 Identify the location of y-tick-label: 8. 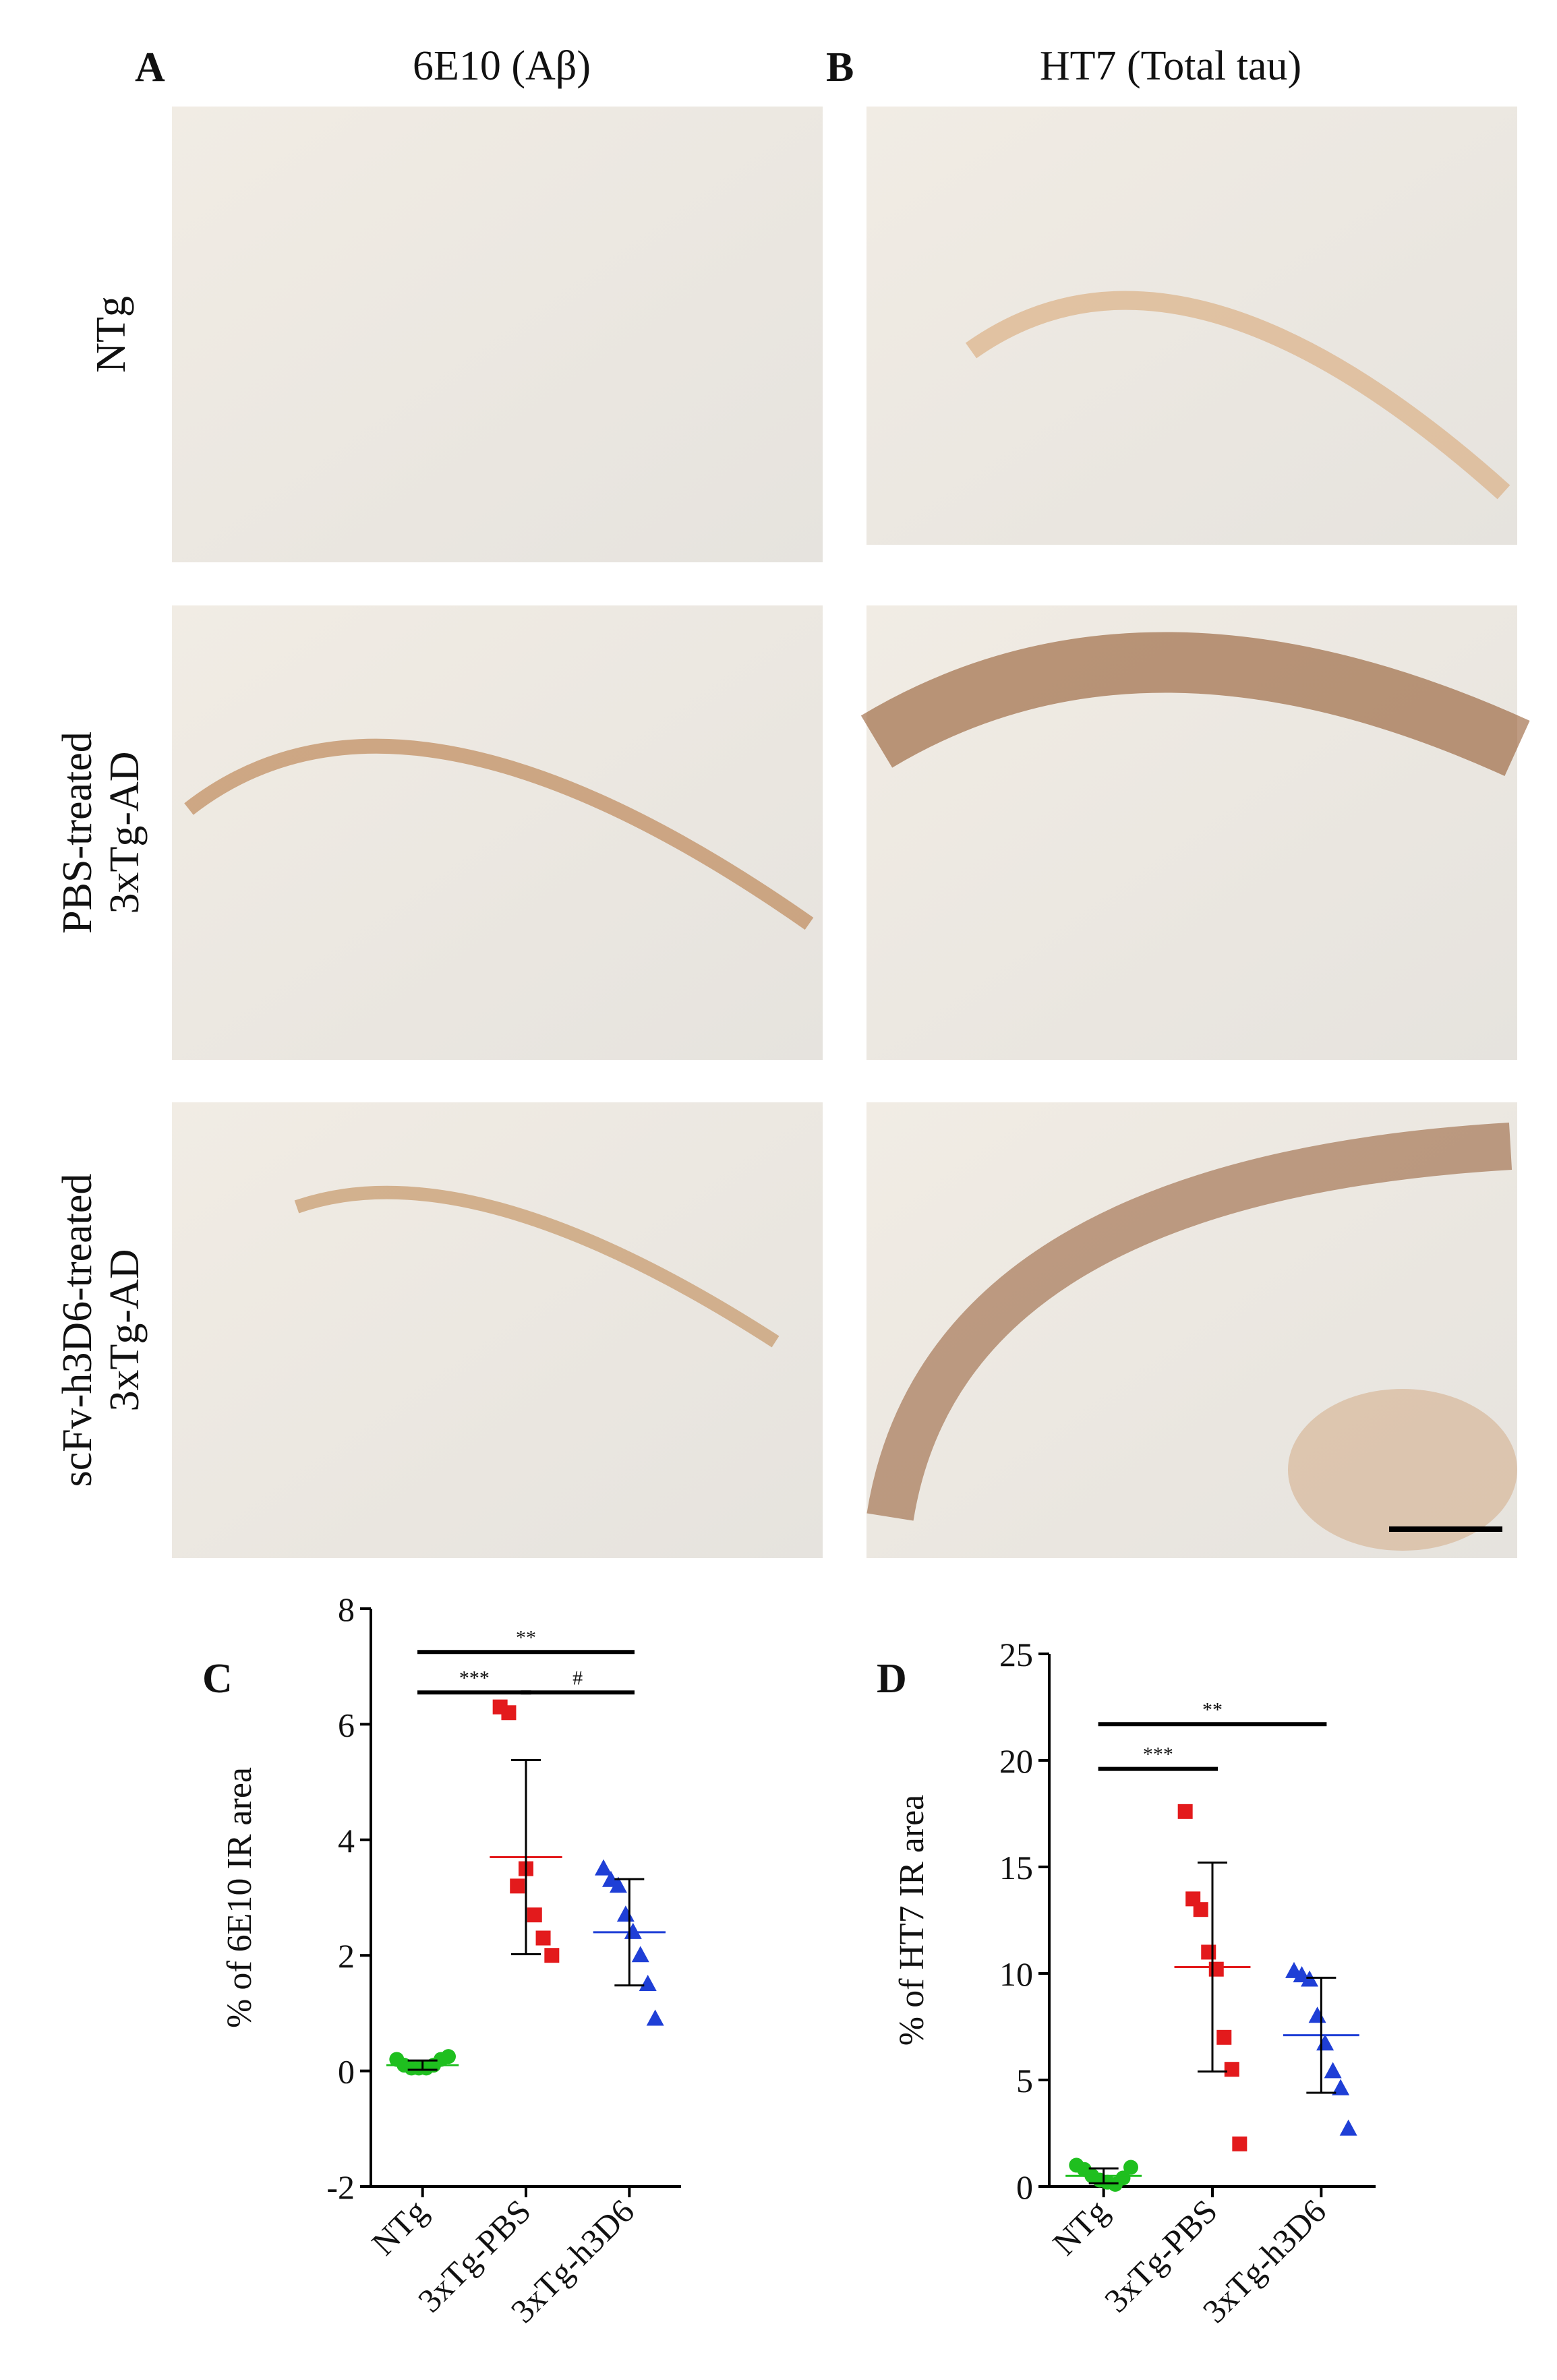
(347, 1609).